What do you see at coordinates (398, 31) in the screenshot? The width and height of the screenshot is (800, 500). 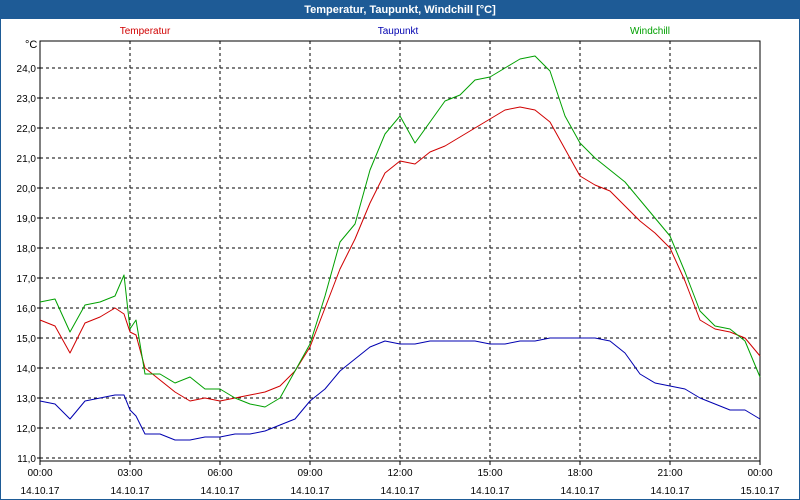 I see `legend-entry-taupunkt: Taupunkt` at bounding box center [398, 31].